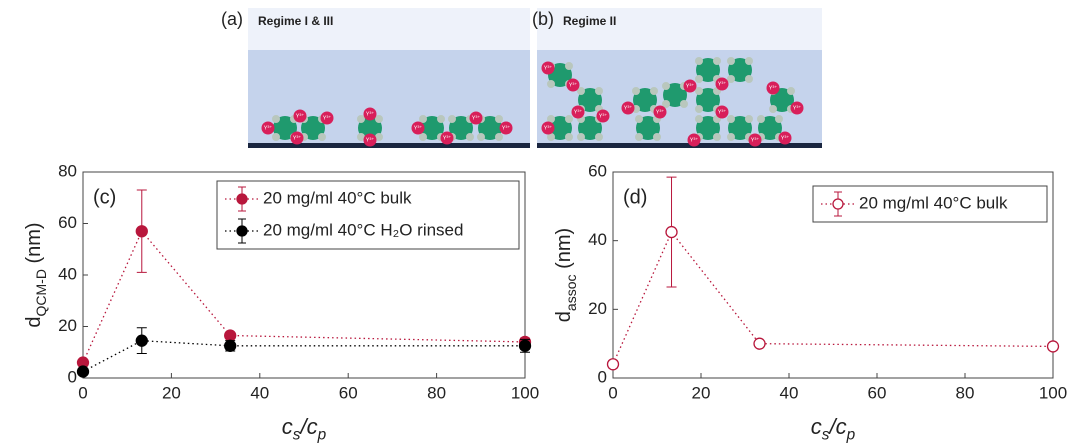  Describe the element at coordinates (851, 435) in the screenshot. I see `label-part: p` at that location.